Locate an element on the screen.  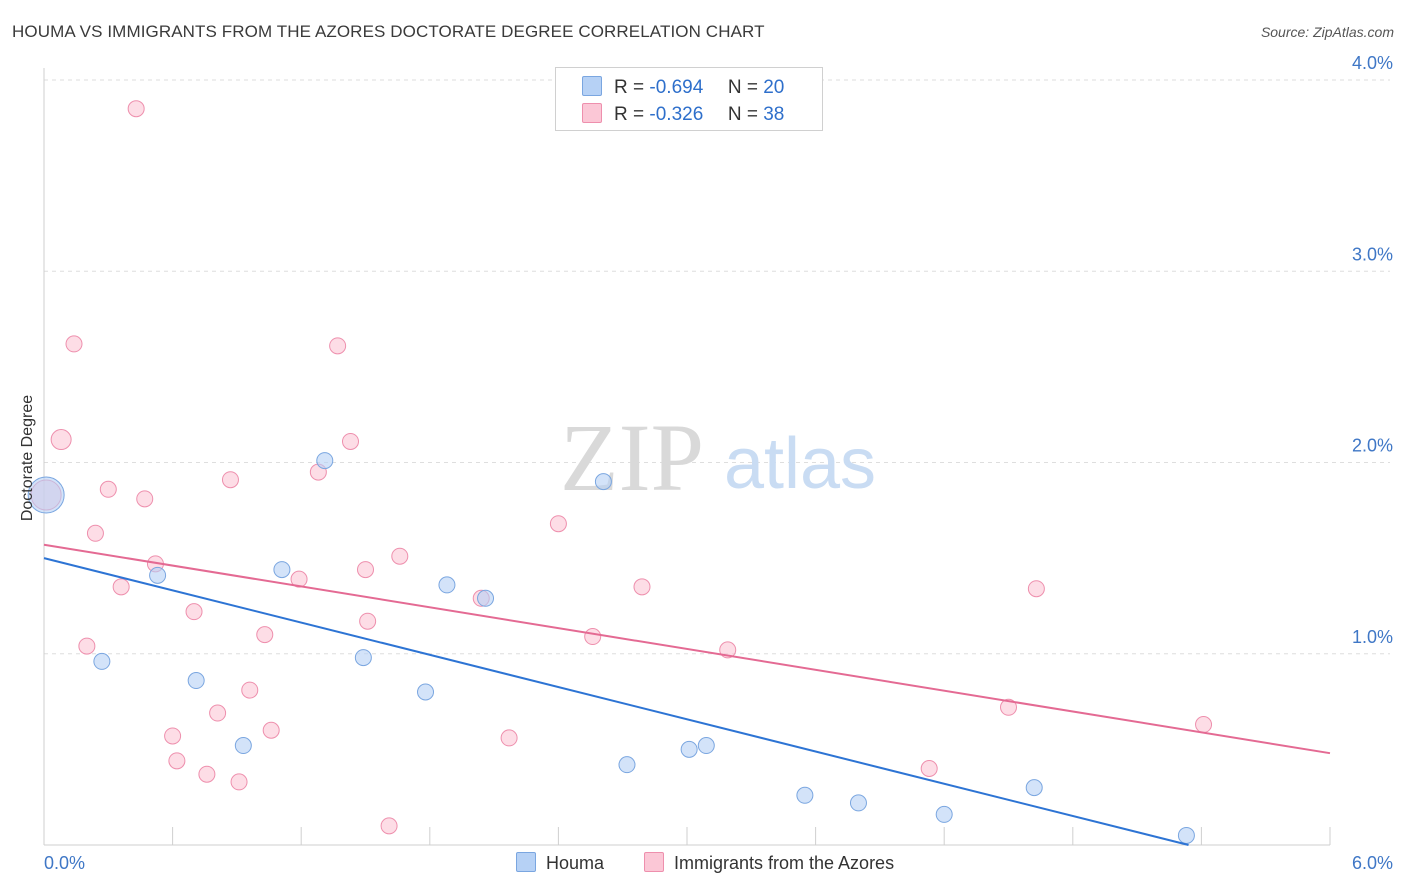
legend-item-azores: Immigrants from the Azores is located at coordinates (769, 863).